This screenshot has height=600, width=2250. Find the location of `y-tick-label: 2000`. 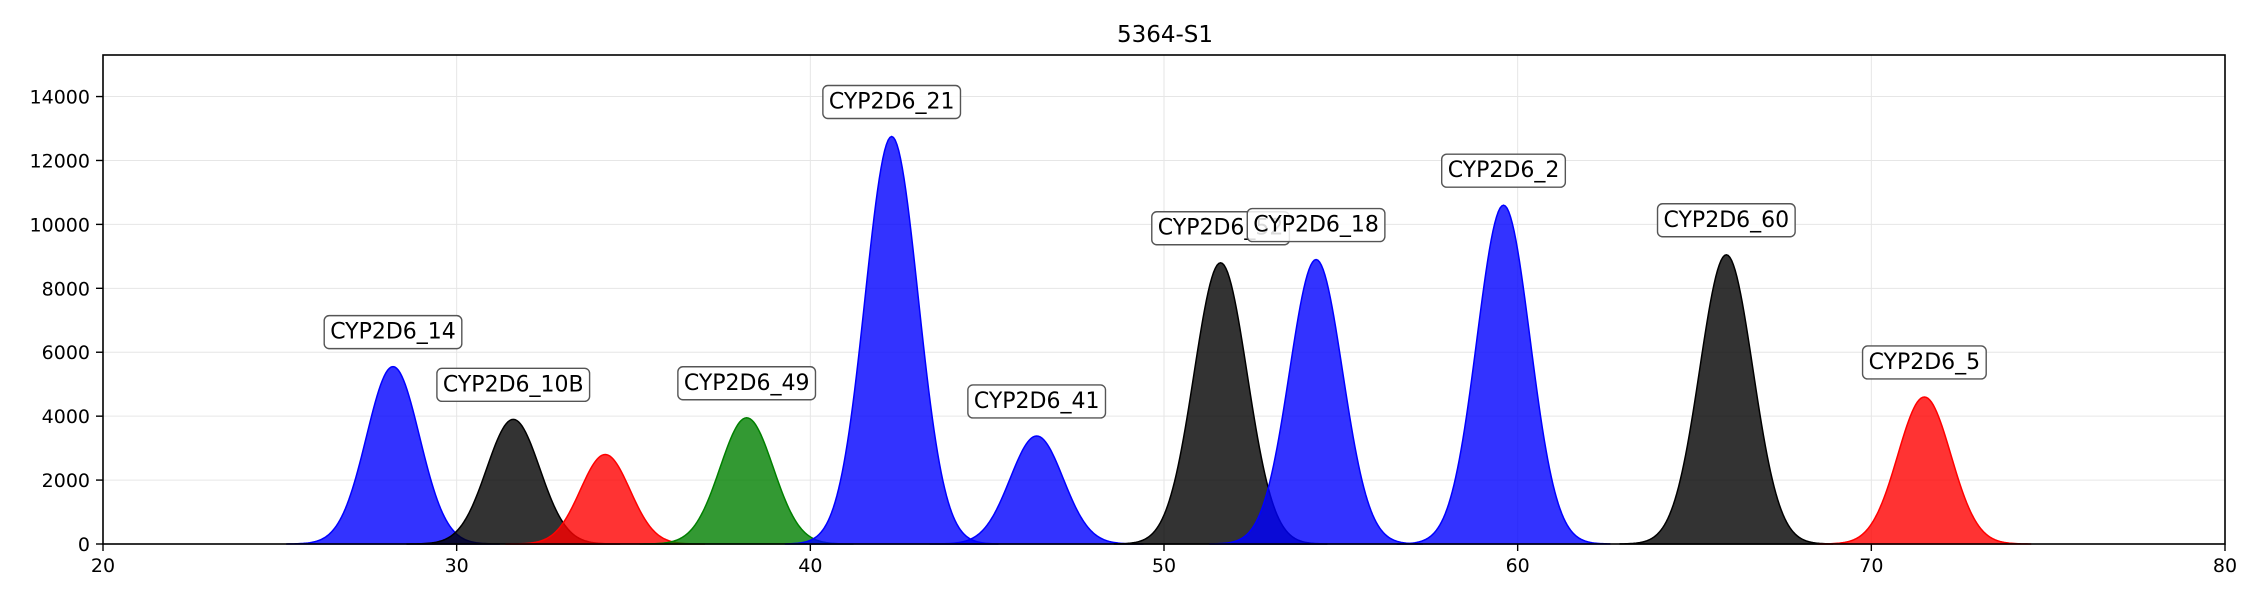

y-tick-label: 2000 is located at coordinates (66, 481).